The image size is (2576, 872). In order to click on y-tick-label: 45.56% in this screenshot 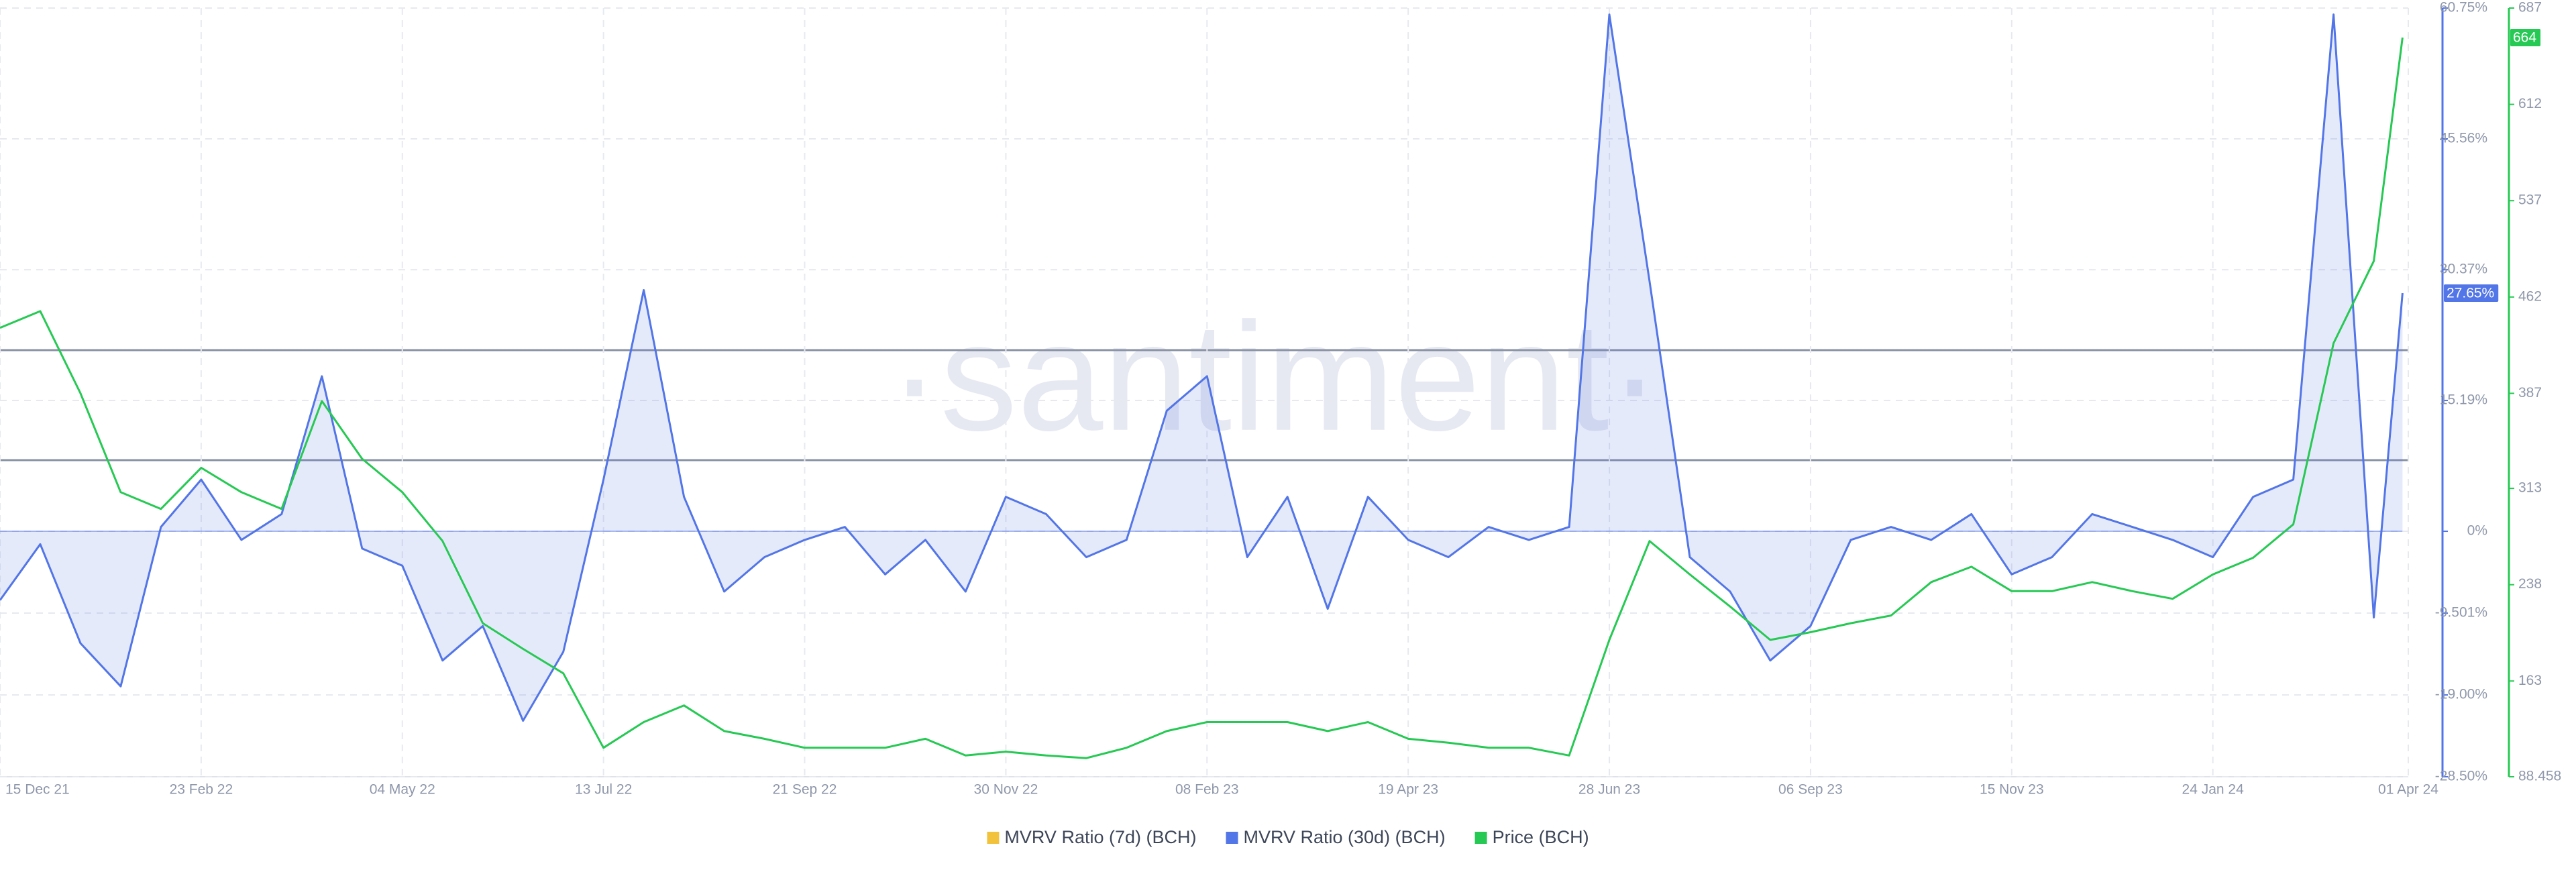, I will do `click(2463, 138)`.